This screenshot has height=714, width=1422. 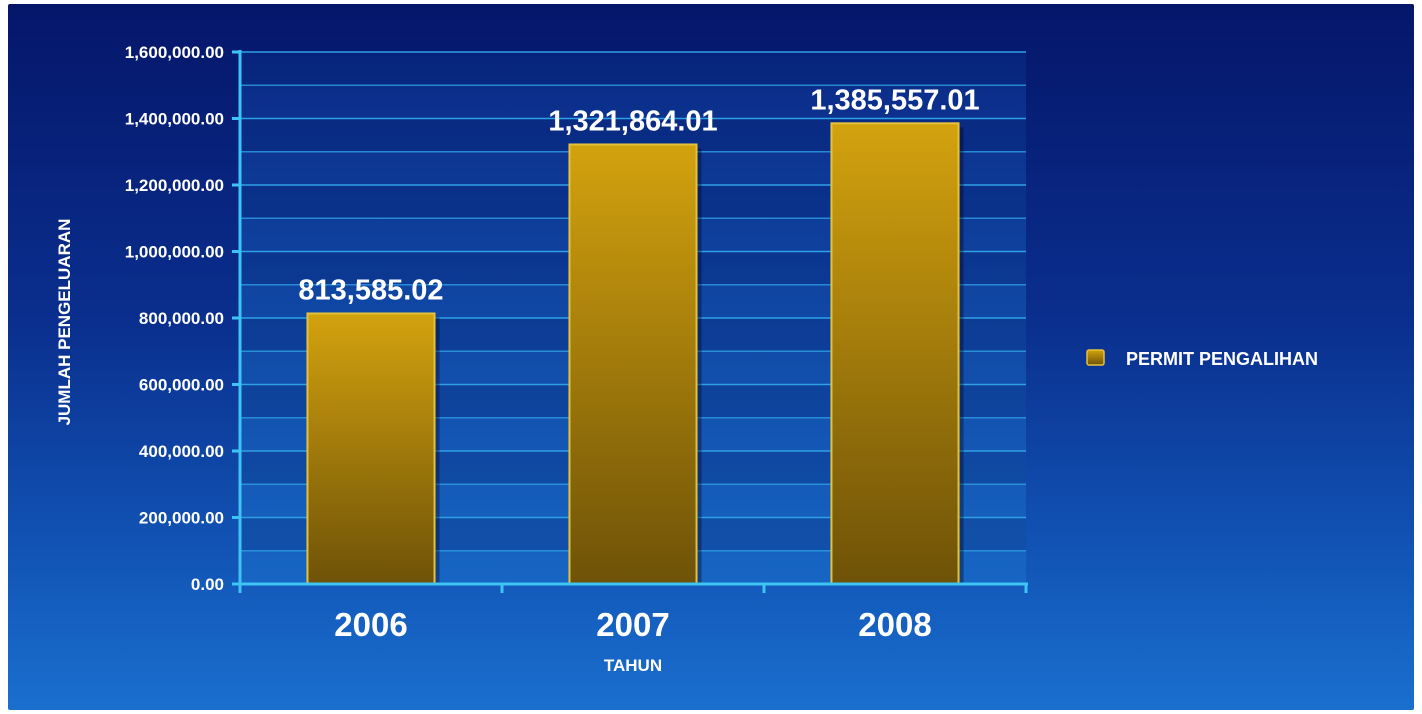 What do you see at coordinates (174, 119) in the screenshot?
I see `y-tick-label: 1,400,000.00` at bounding box center [174, 119].